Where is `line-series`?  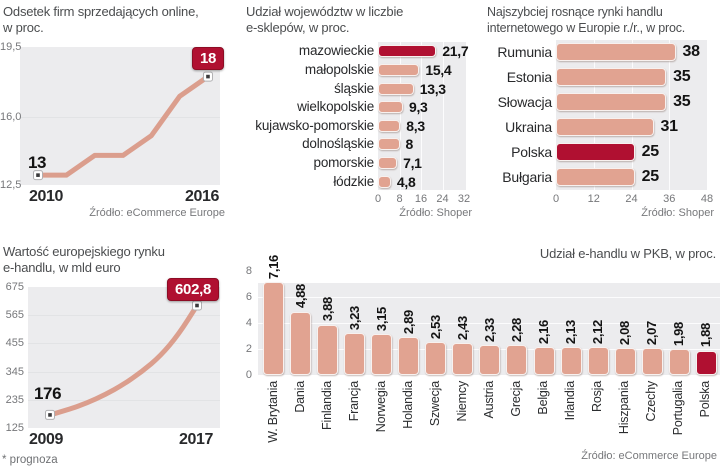 line-series is located at coordinates (123, 360).